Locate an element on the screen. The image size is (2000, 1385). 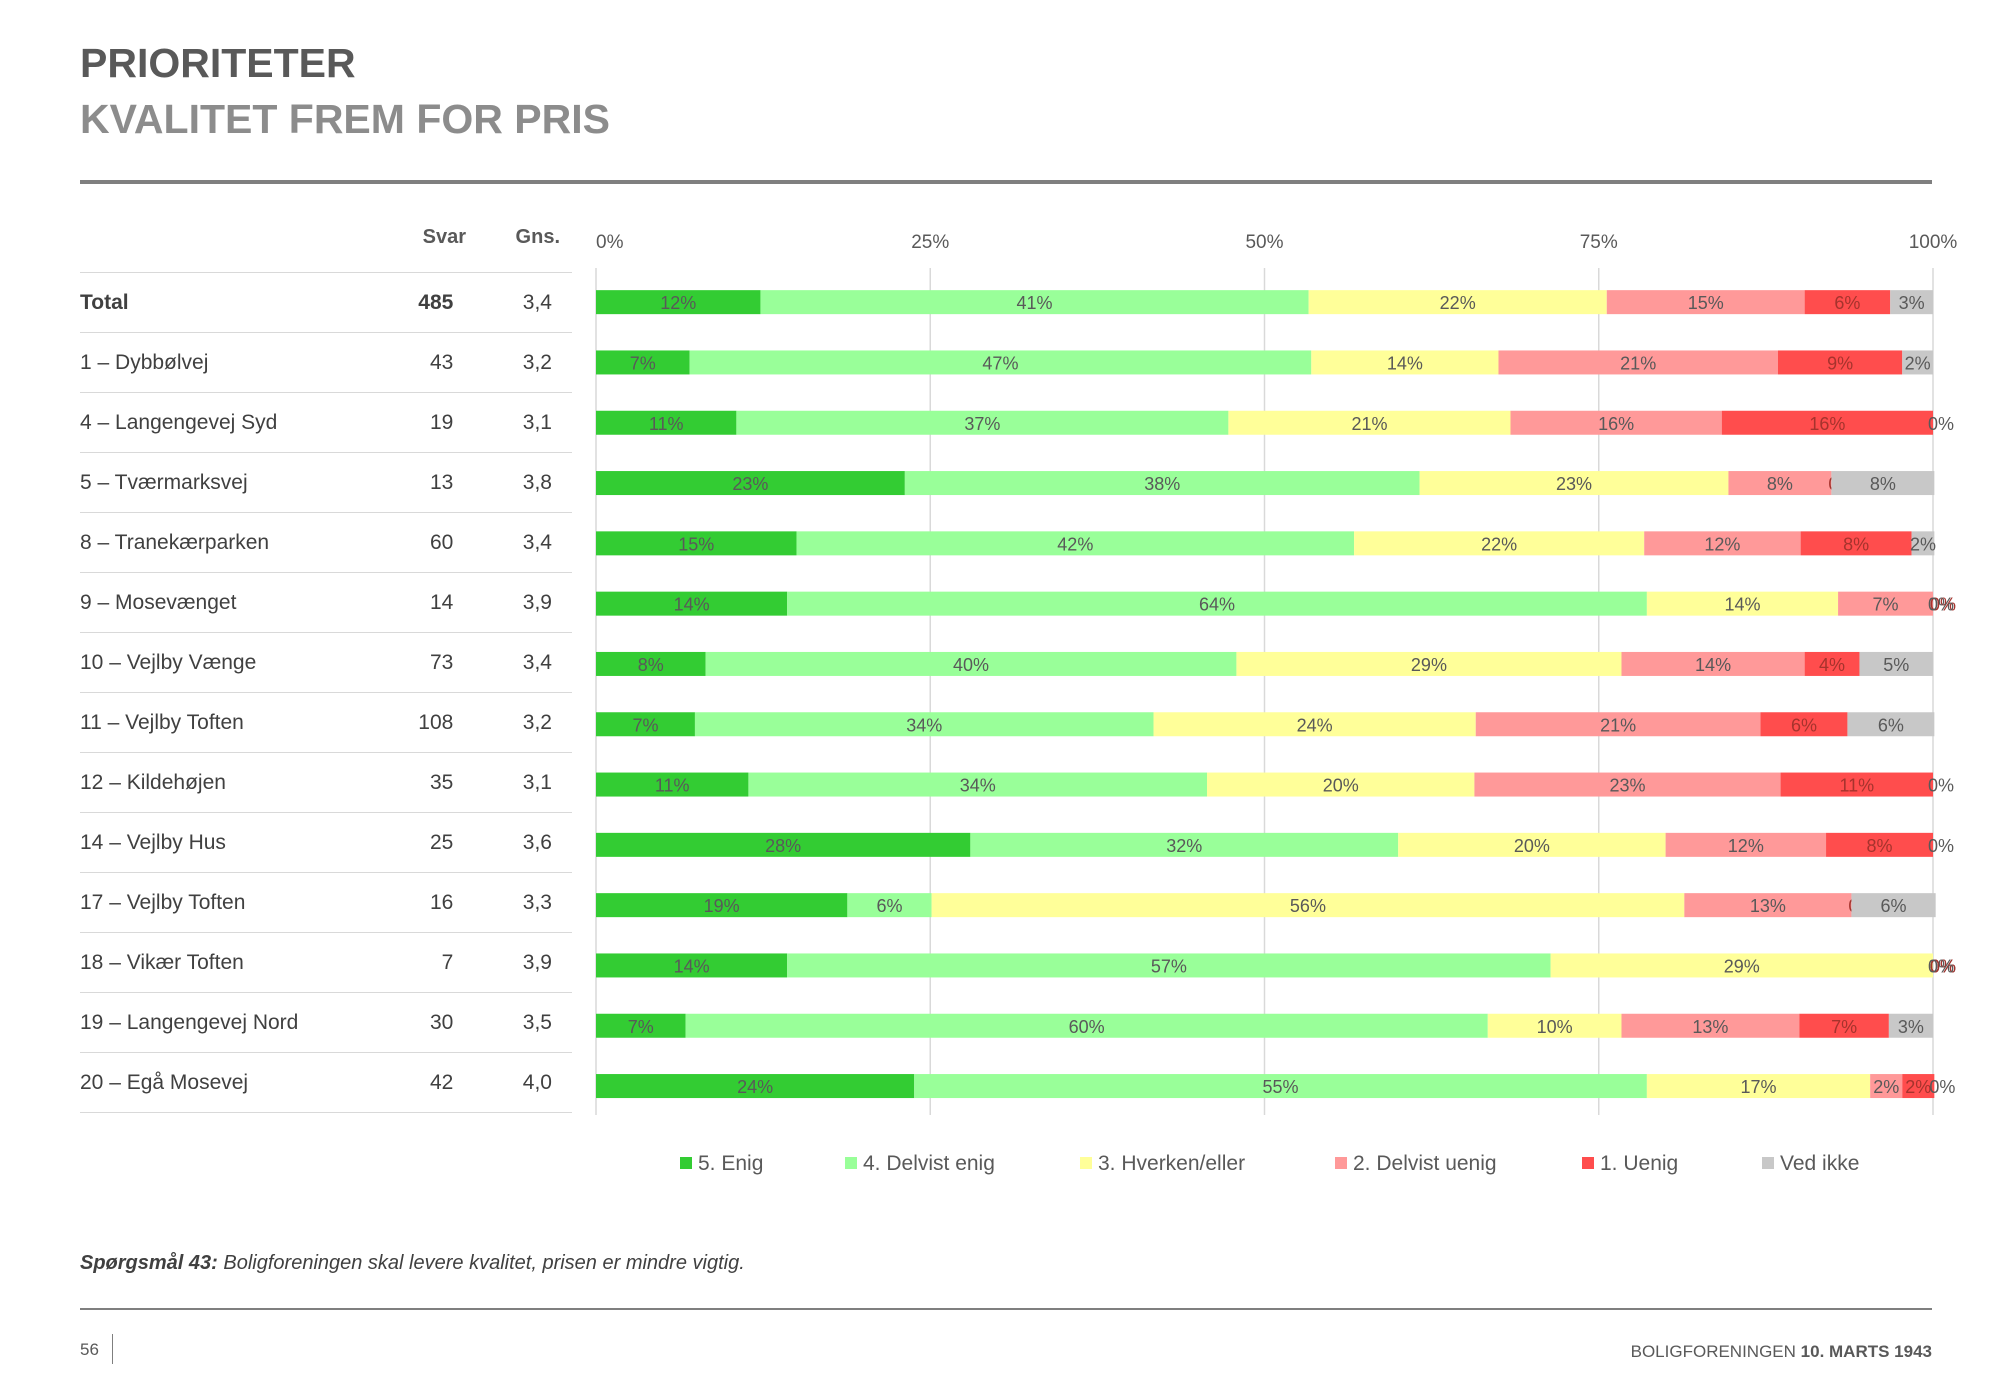
bar-data-label: 16% is located at coordinates (1827, 424).